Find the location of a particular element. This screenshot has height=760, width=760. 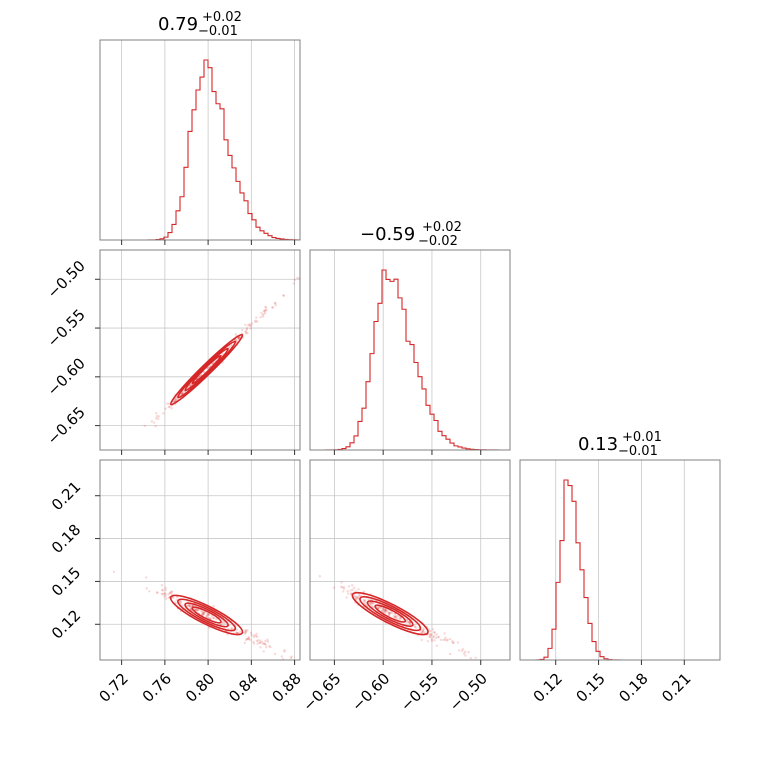

x-tick-label: 0.80 is located at coordinates (200, 688).